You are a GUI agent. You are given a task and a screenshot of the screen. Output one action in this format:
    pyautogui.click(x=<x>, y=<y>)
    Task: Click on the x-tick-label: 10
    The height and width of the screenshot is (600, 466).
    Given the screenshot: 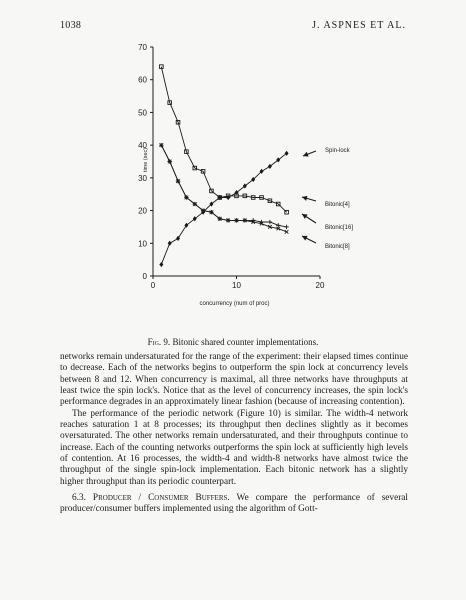 What is the action you would take?
    pyautogui.click(x=236, y=285)
    